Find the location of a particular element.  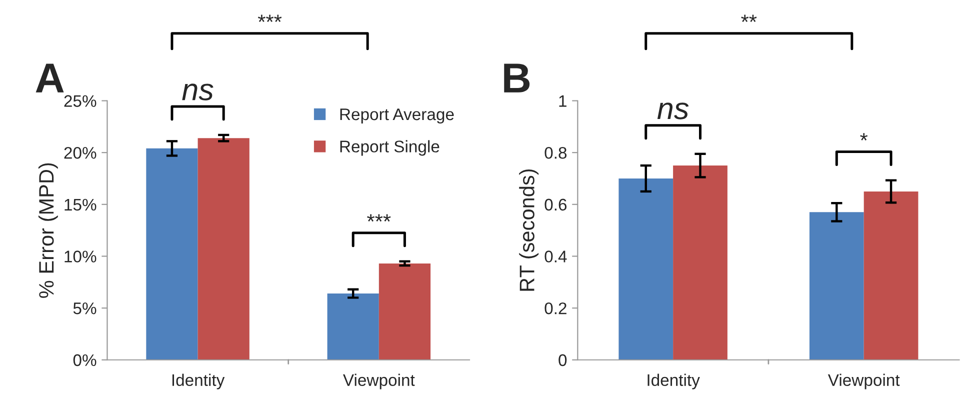

y-tick-label: 0 is located at coordinates (562, 360).